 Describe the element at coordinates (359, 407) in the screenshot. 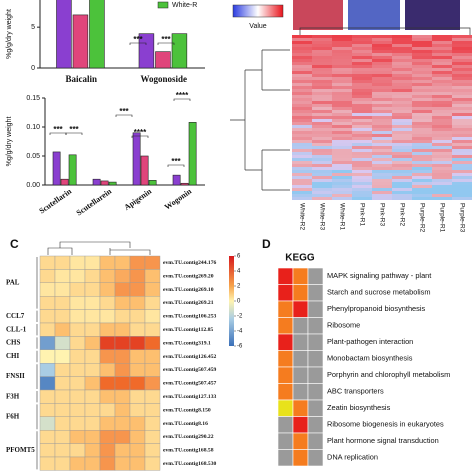

I see `pathway-label: Zeatin biosynthesis` at that location.